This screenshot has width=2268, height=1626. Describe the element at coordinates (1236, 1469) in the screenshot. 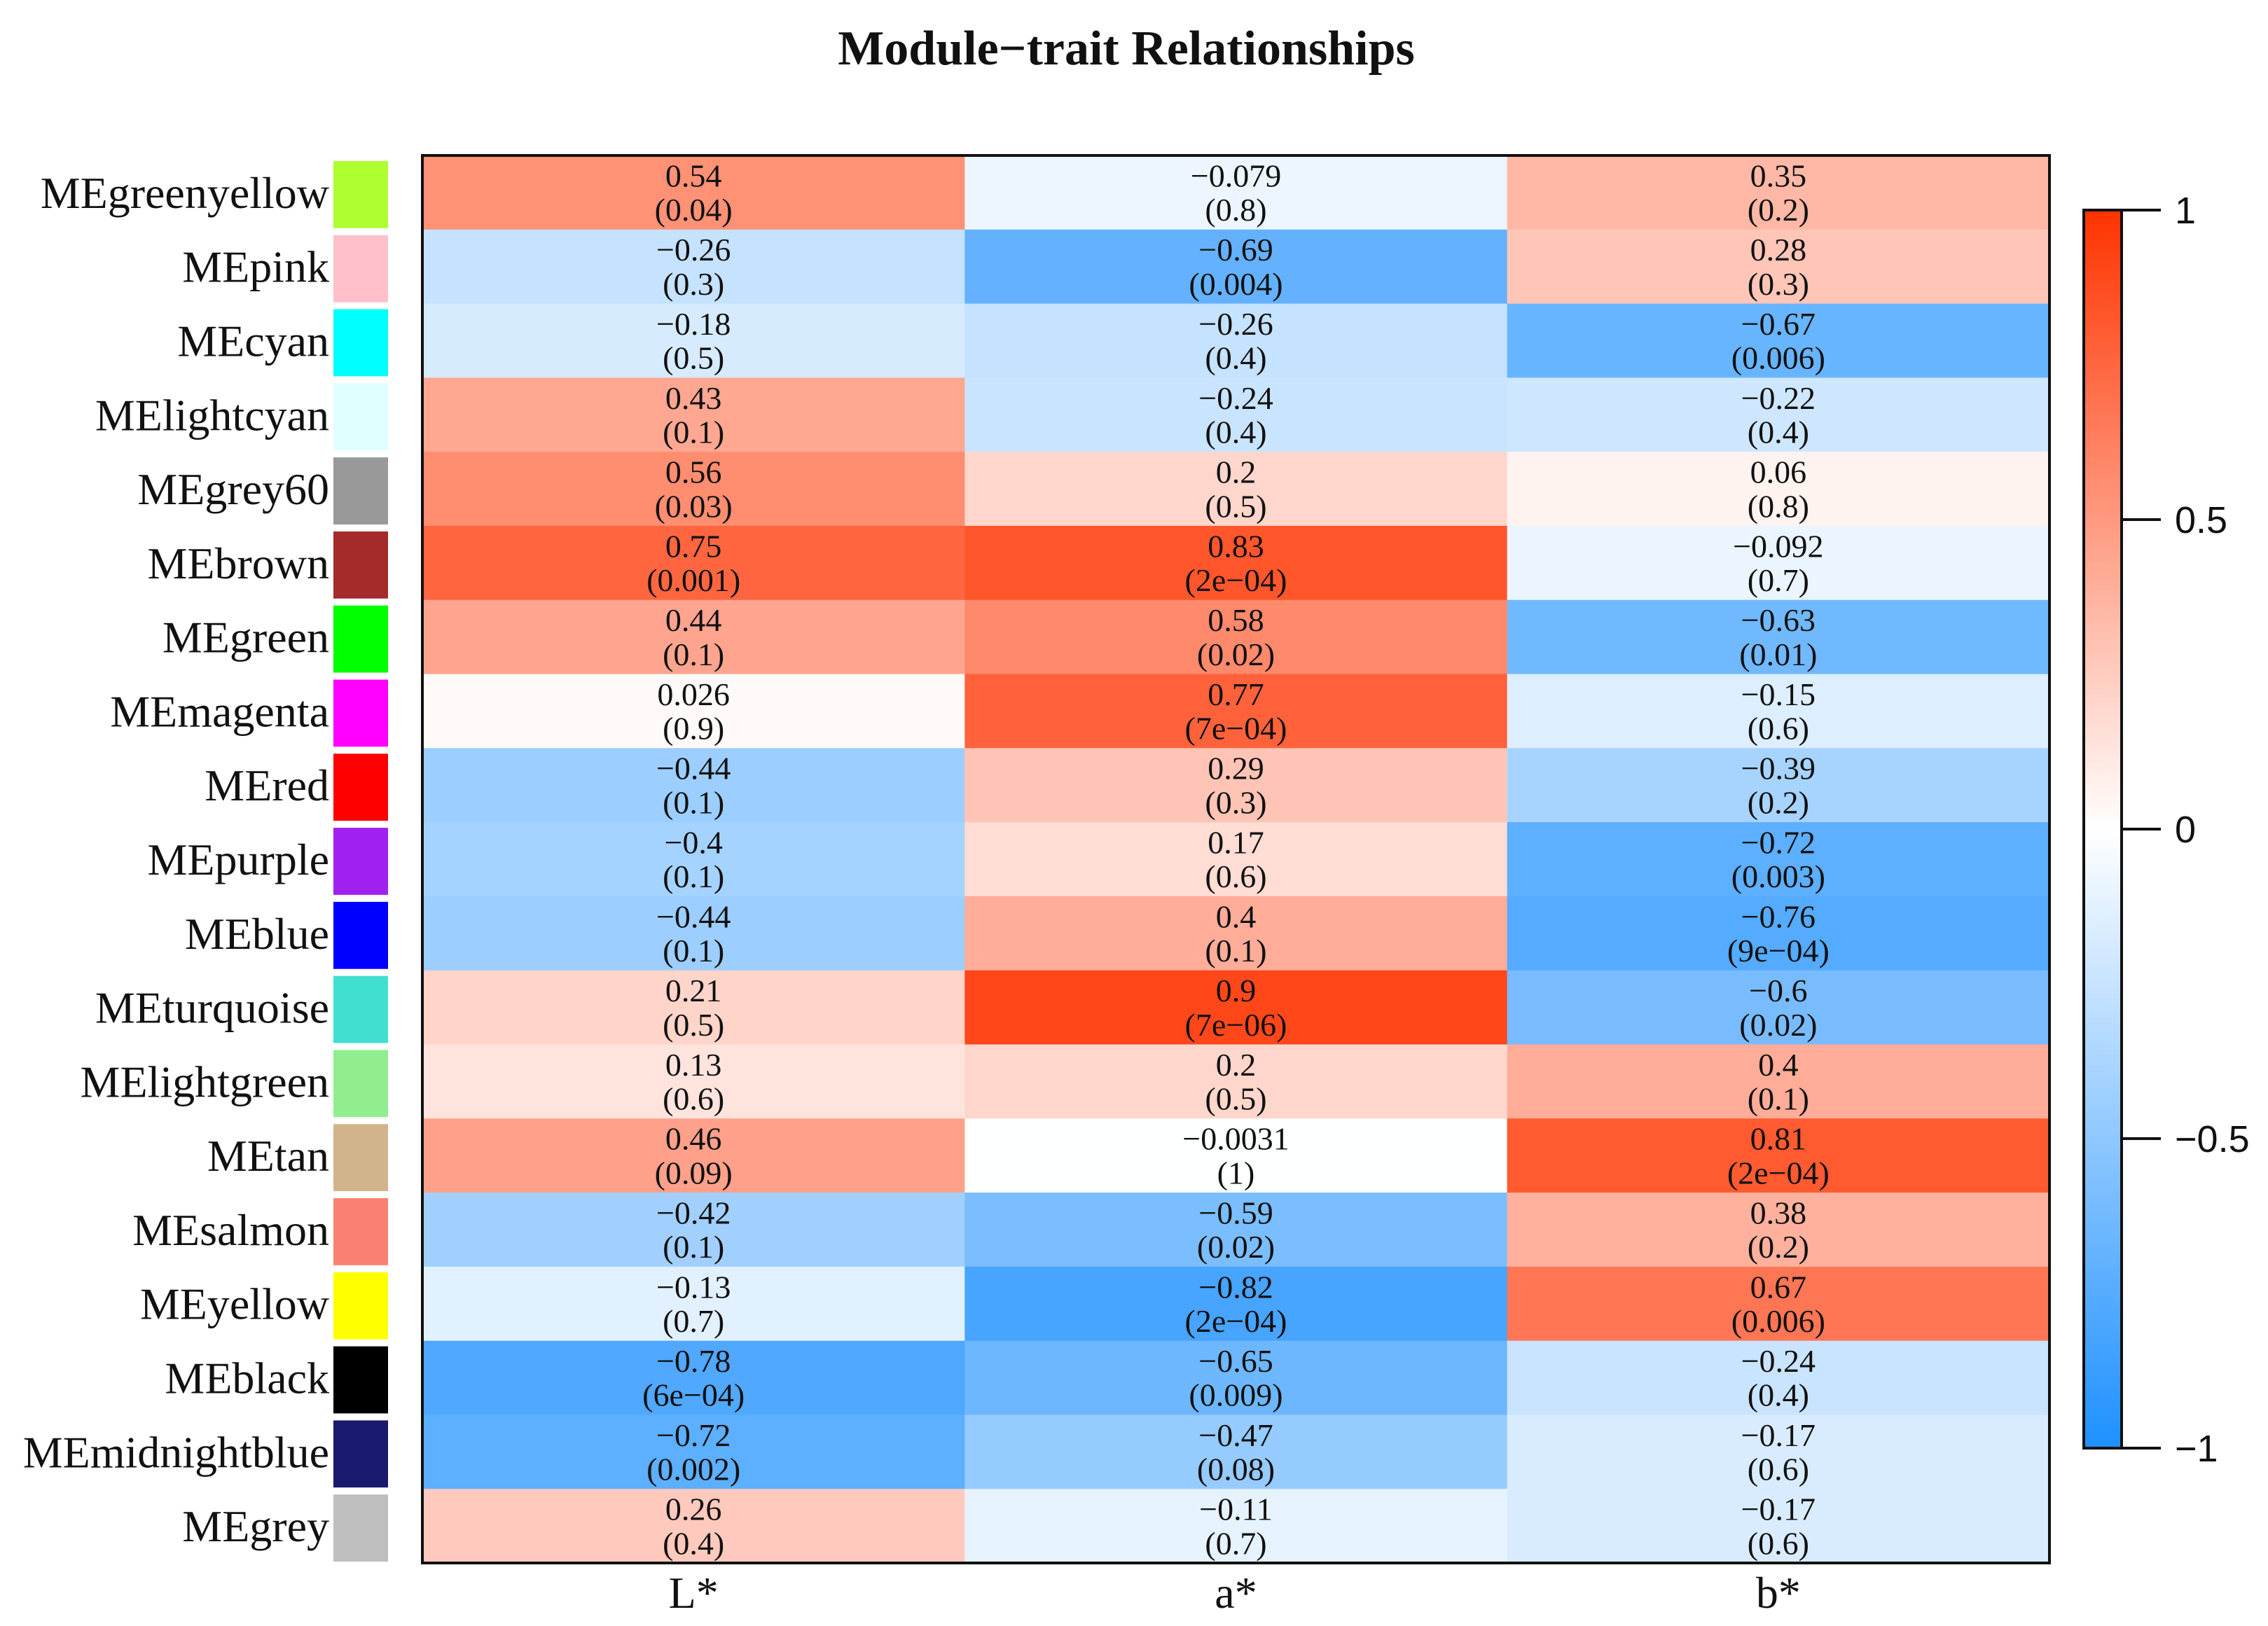

I see `cell-pvalue: (0.08)` at that location.